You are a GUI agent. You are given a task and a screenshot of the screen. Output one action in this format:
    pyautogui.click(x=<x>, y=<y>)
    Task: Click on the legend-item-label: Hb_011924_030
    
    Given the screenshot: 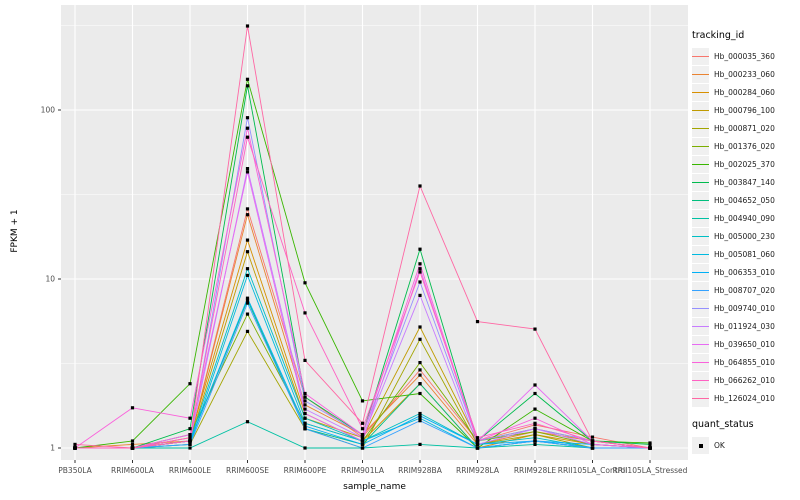 What is the action you would take?
    pyautogui.click(x=744, y=326)
    